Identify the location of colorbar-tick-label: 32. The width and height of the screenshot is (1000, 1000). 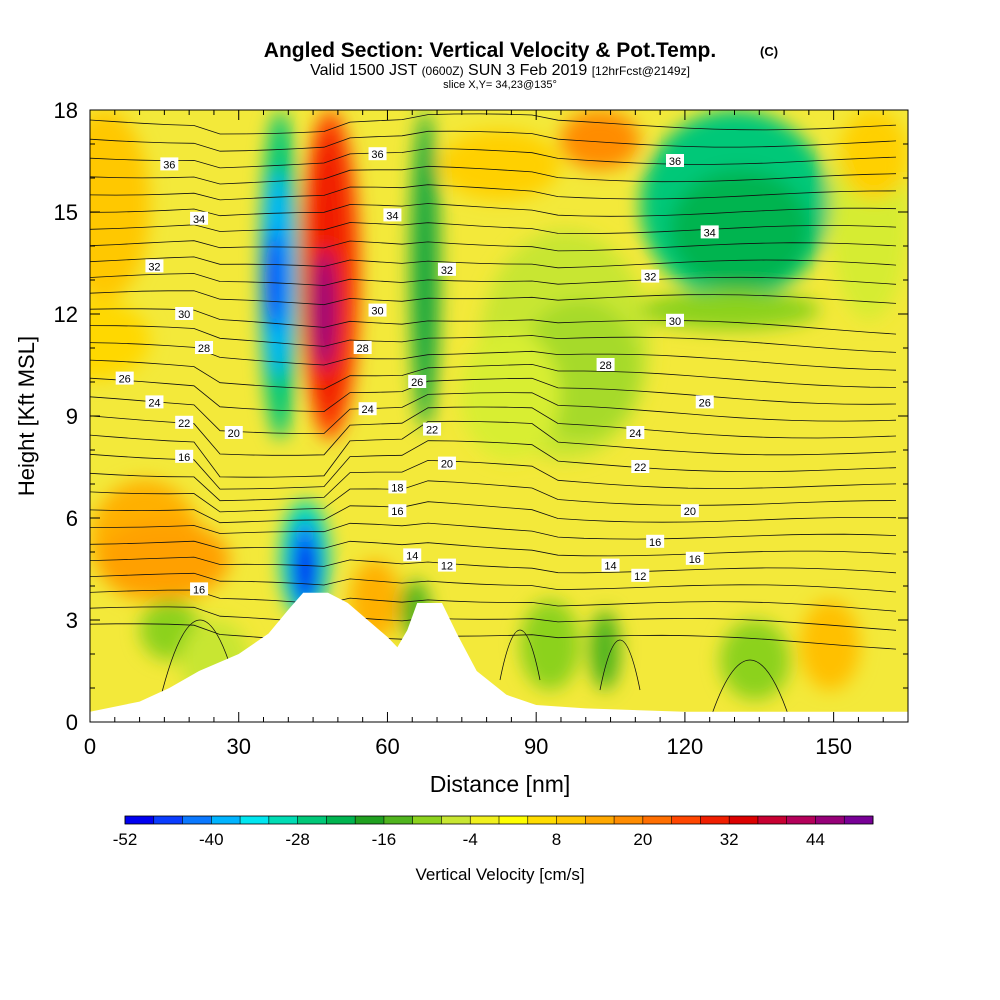
(729, 839).